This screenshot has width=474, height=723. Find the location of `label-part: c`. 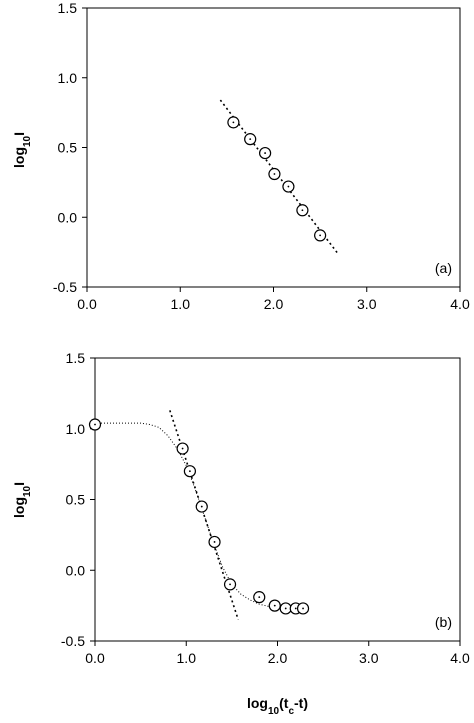

label-part: c is located at coordinates (291, 711).